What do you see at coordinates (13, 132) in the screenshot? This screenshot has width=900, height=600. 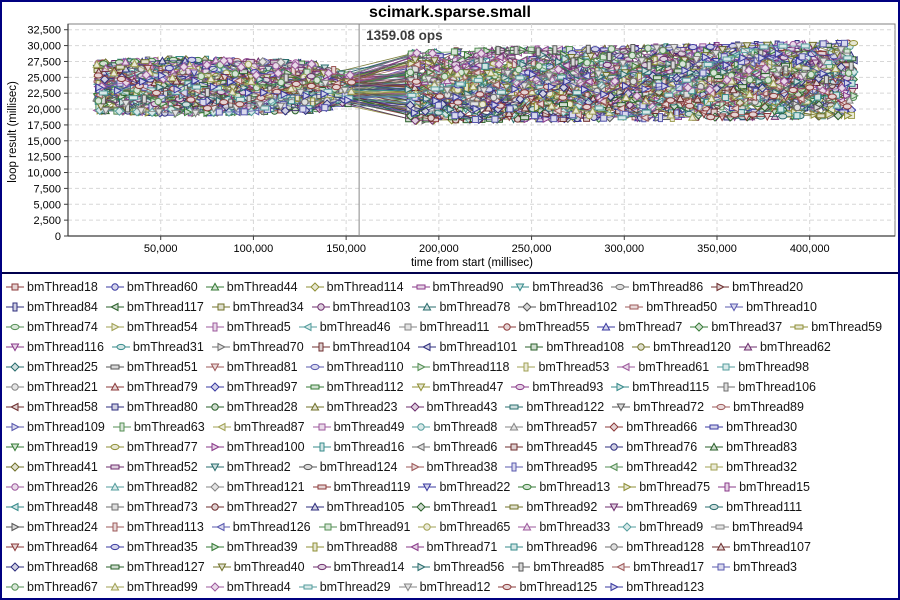 I see `y-axis-title: loop result (millisec)` at bounding box center [13, 132].